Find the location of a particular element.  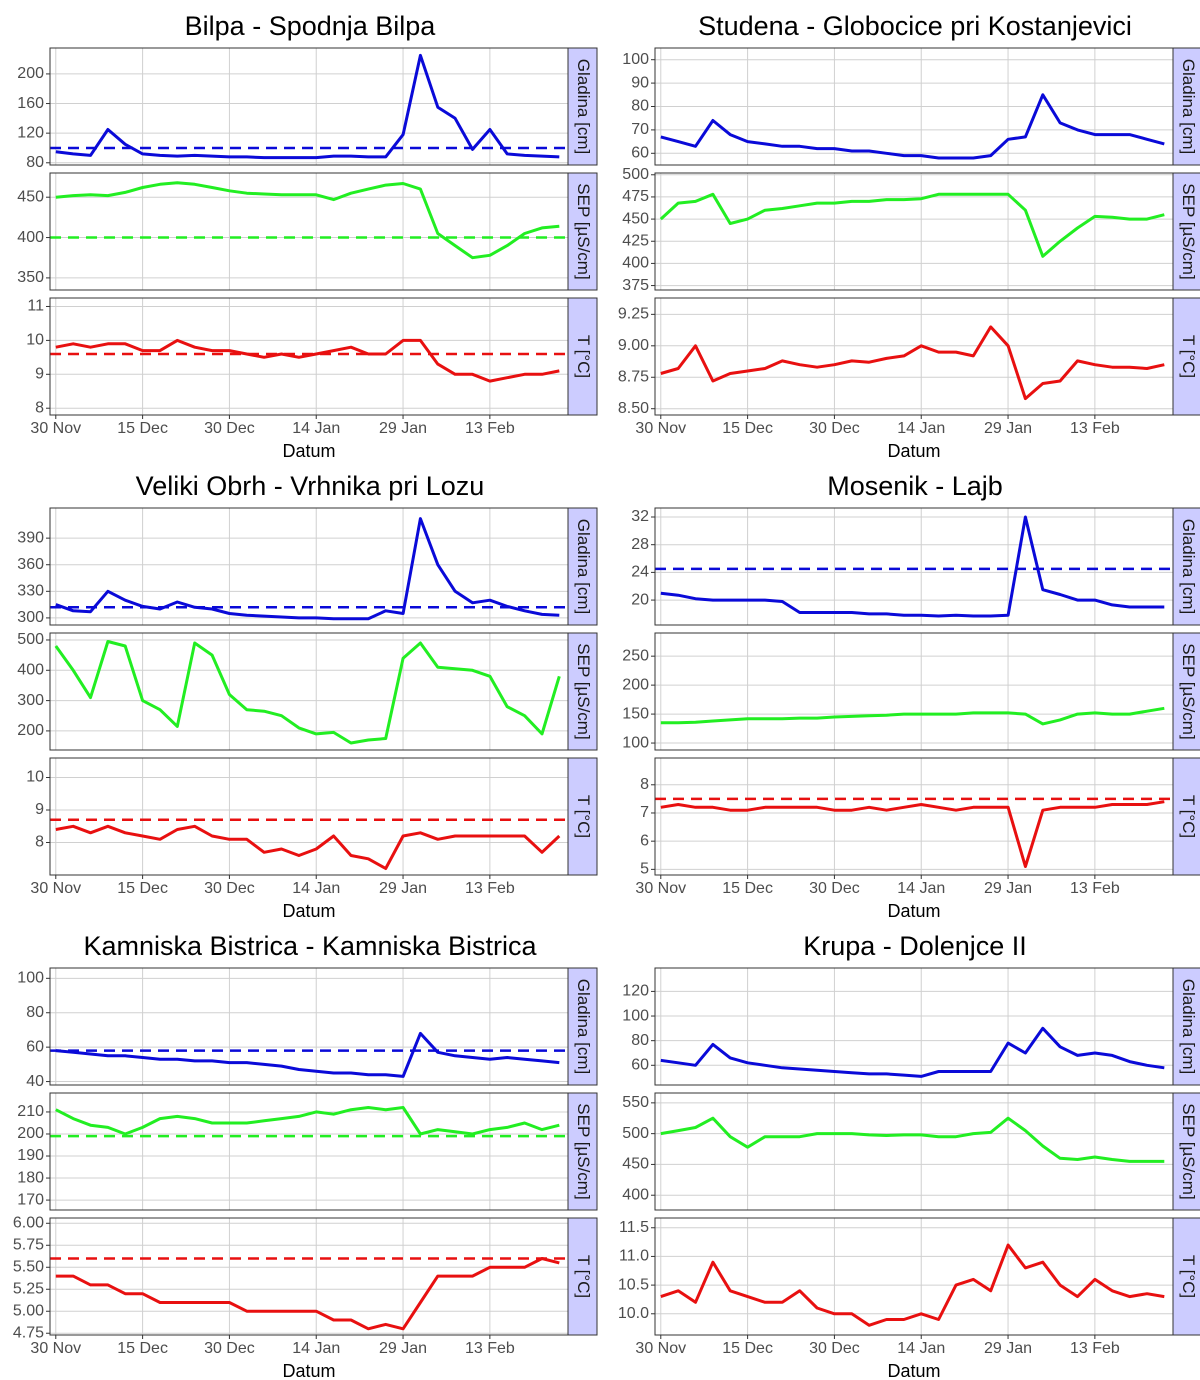

chart-title: Bilpa - Spodnja Bilpa is located at coordinates (311, 26).